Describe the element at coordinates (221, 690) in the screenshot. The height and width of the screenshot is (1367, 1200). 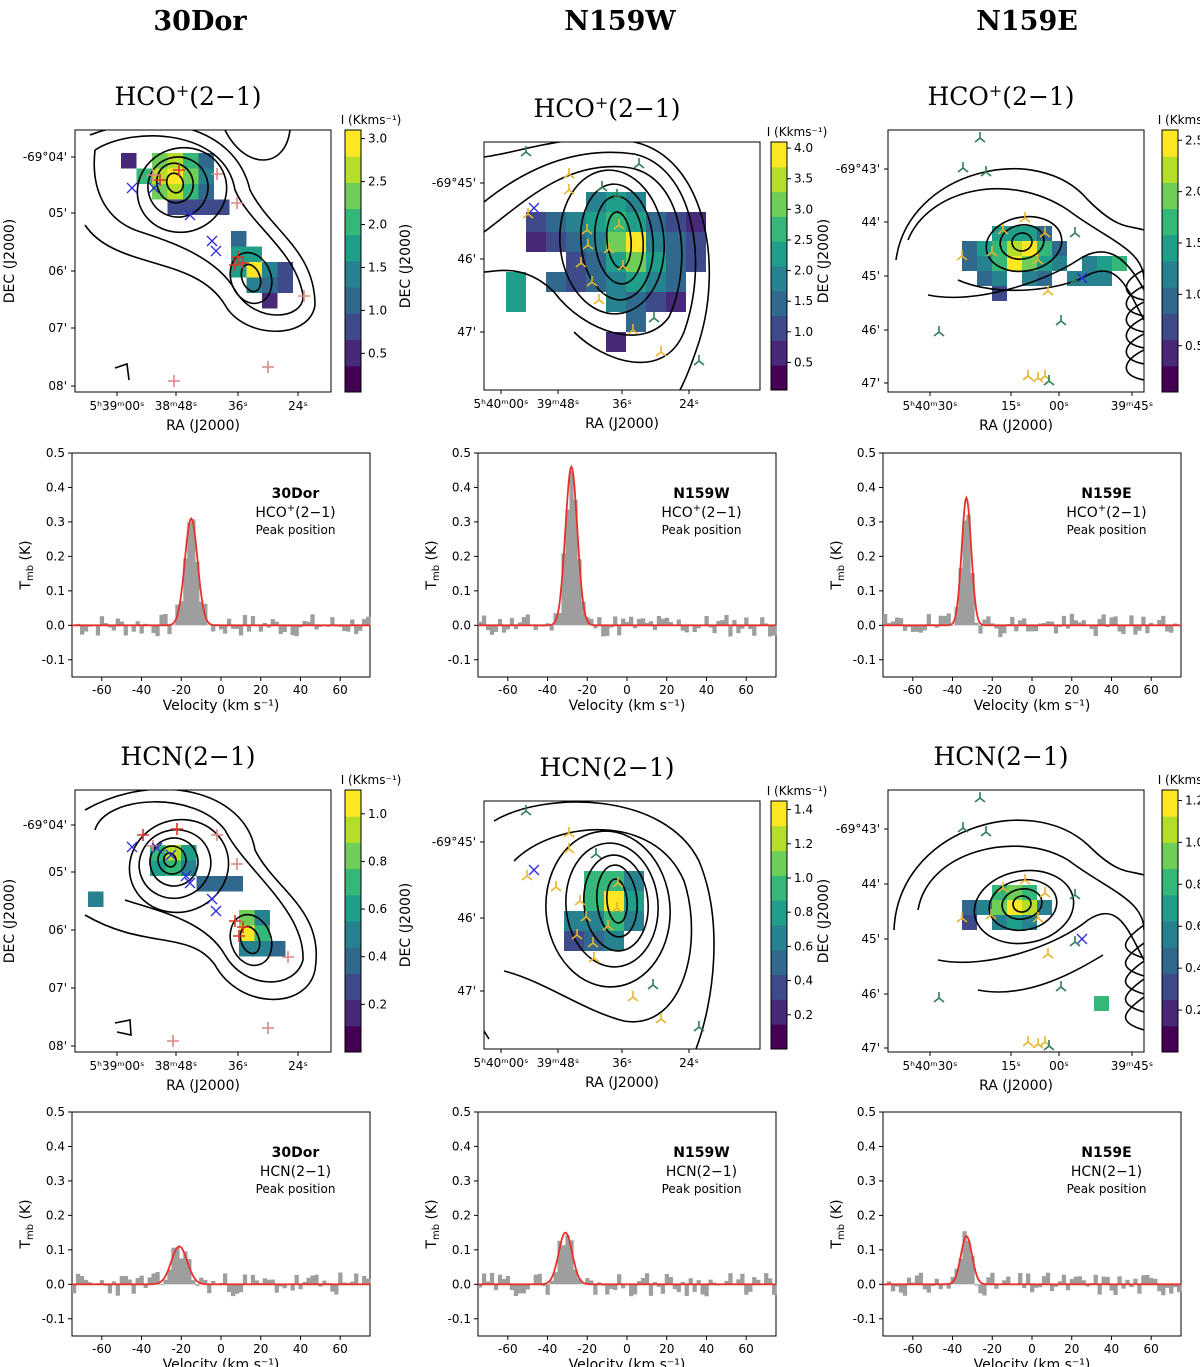
I see `x-tick-label: 0` at that location.